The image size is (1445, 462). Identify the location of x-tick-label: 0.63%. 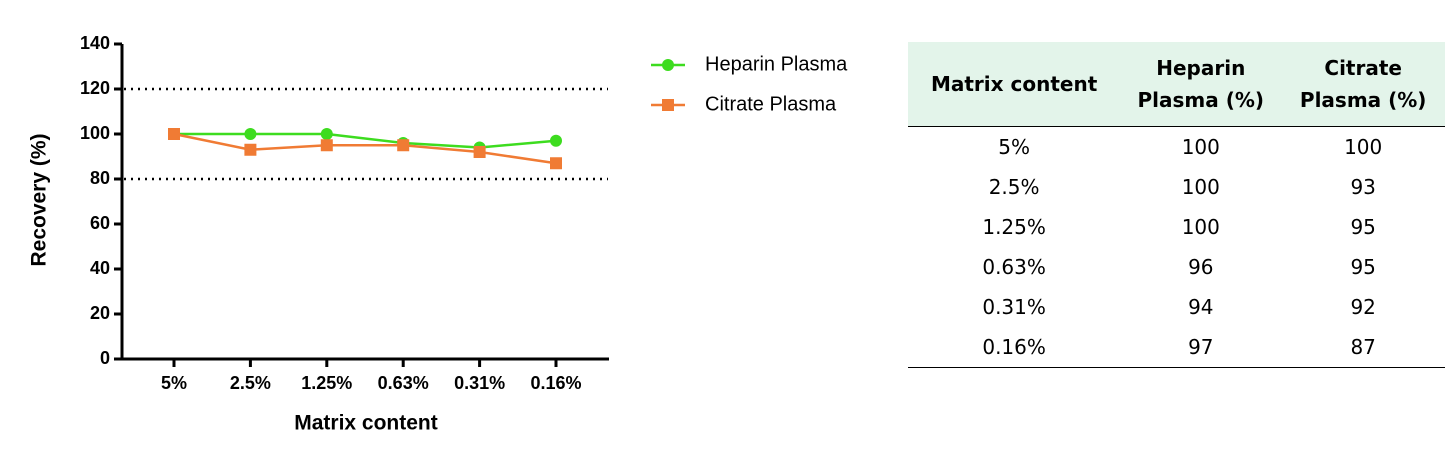
(403, 383).